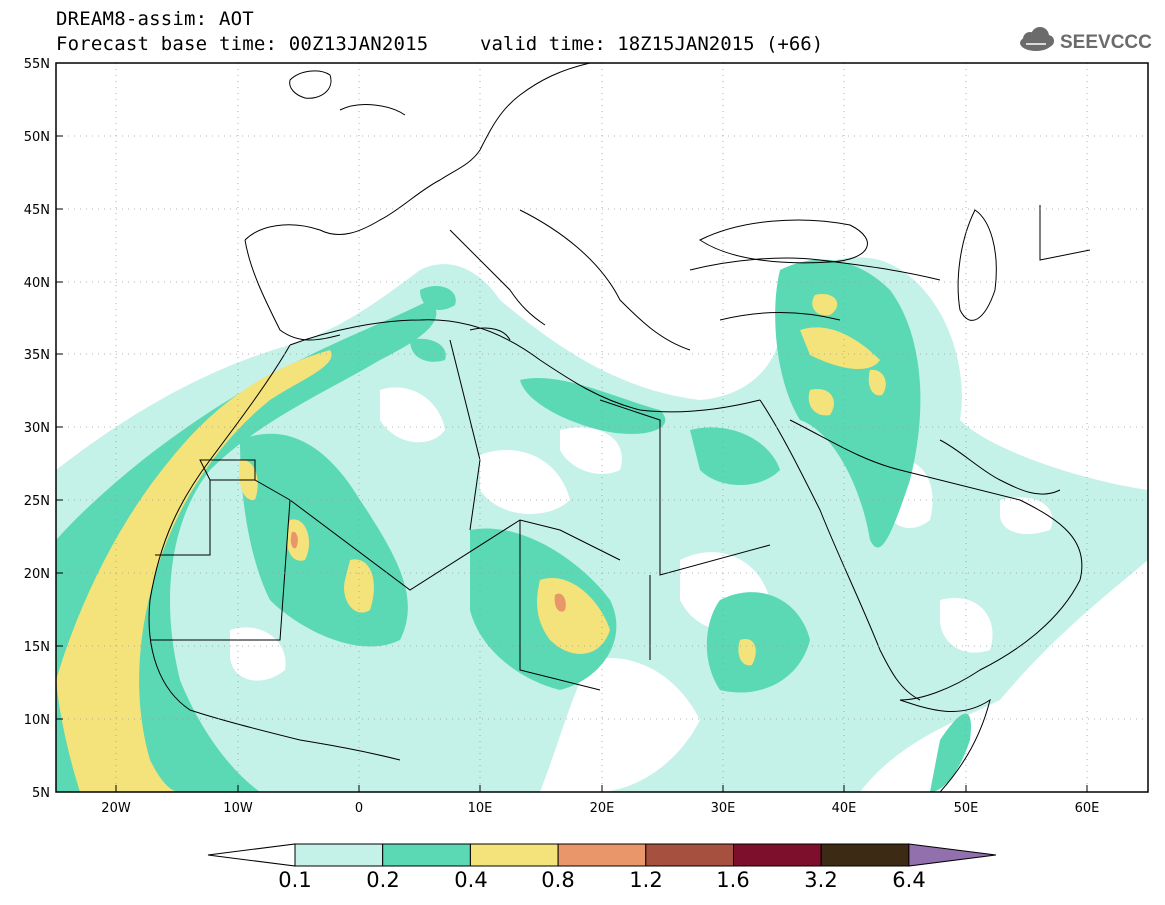 This screenshot has width=1165, height=905. What do you see at coordinates (723, 808) in the screenshot?
I see `lon-label: 30E` at bounding box center [723, 808].